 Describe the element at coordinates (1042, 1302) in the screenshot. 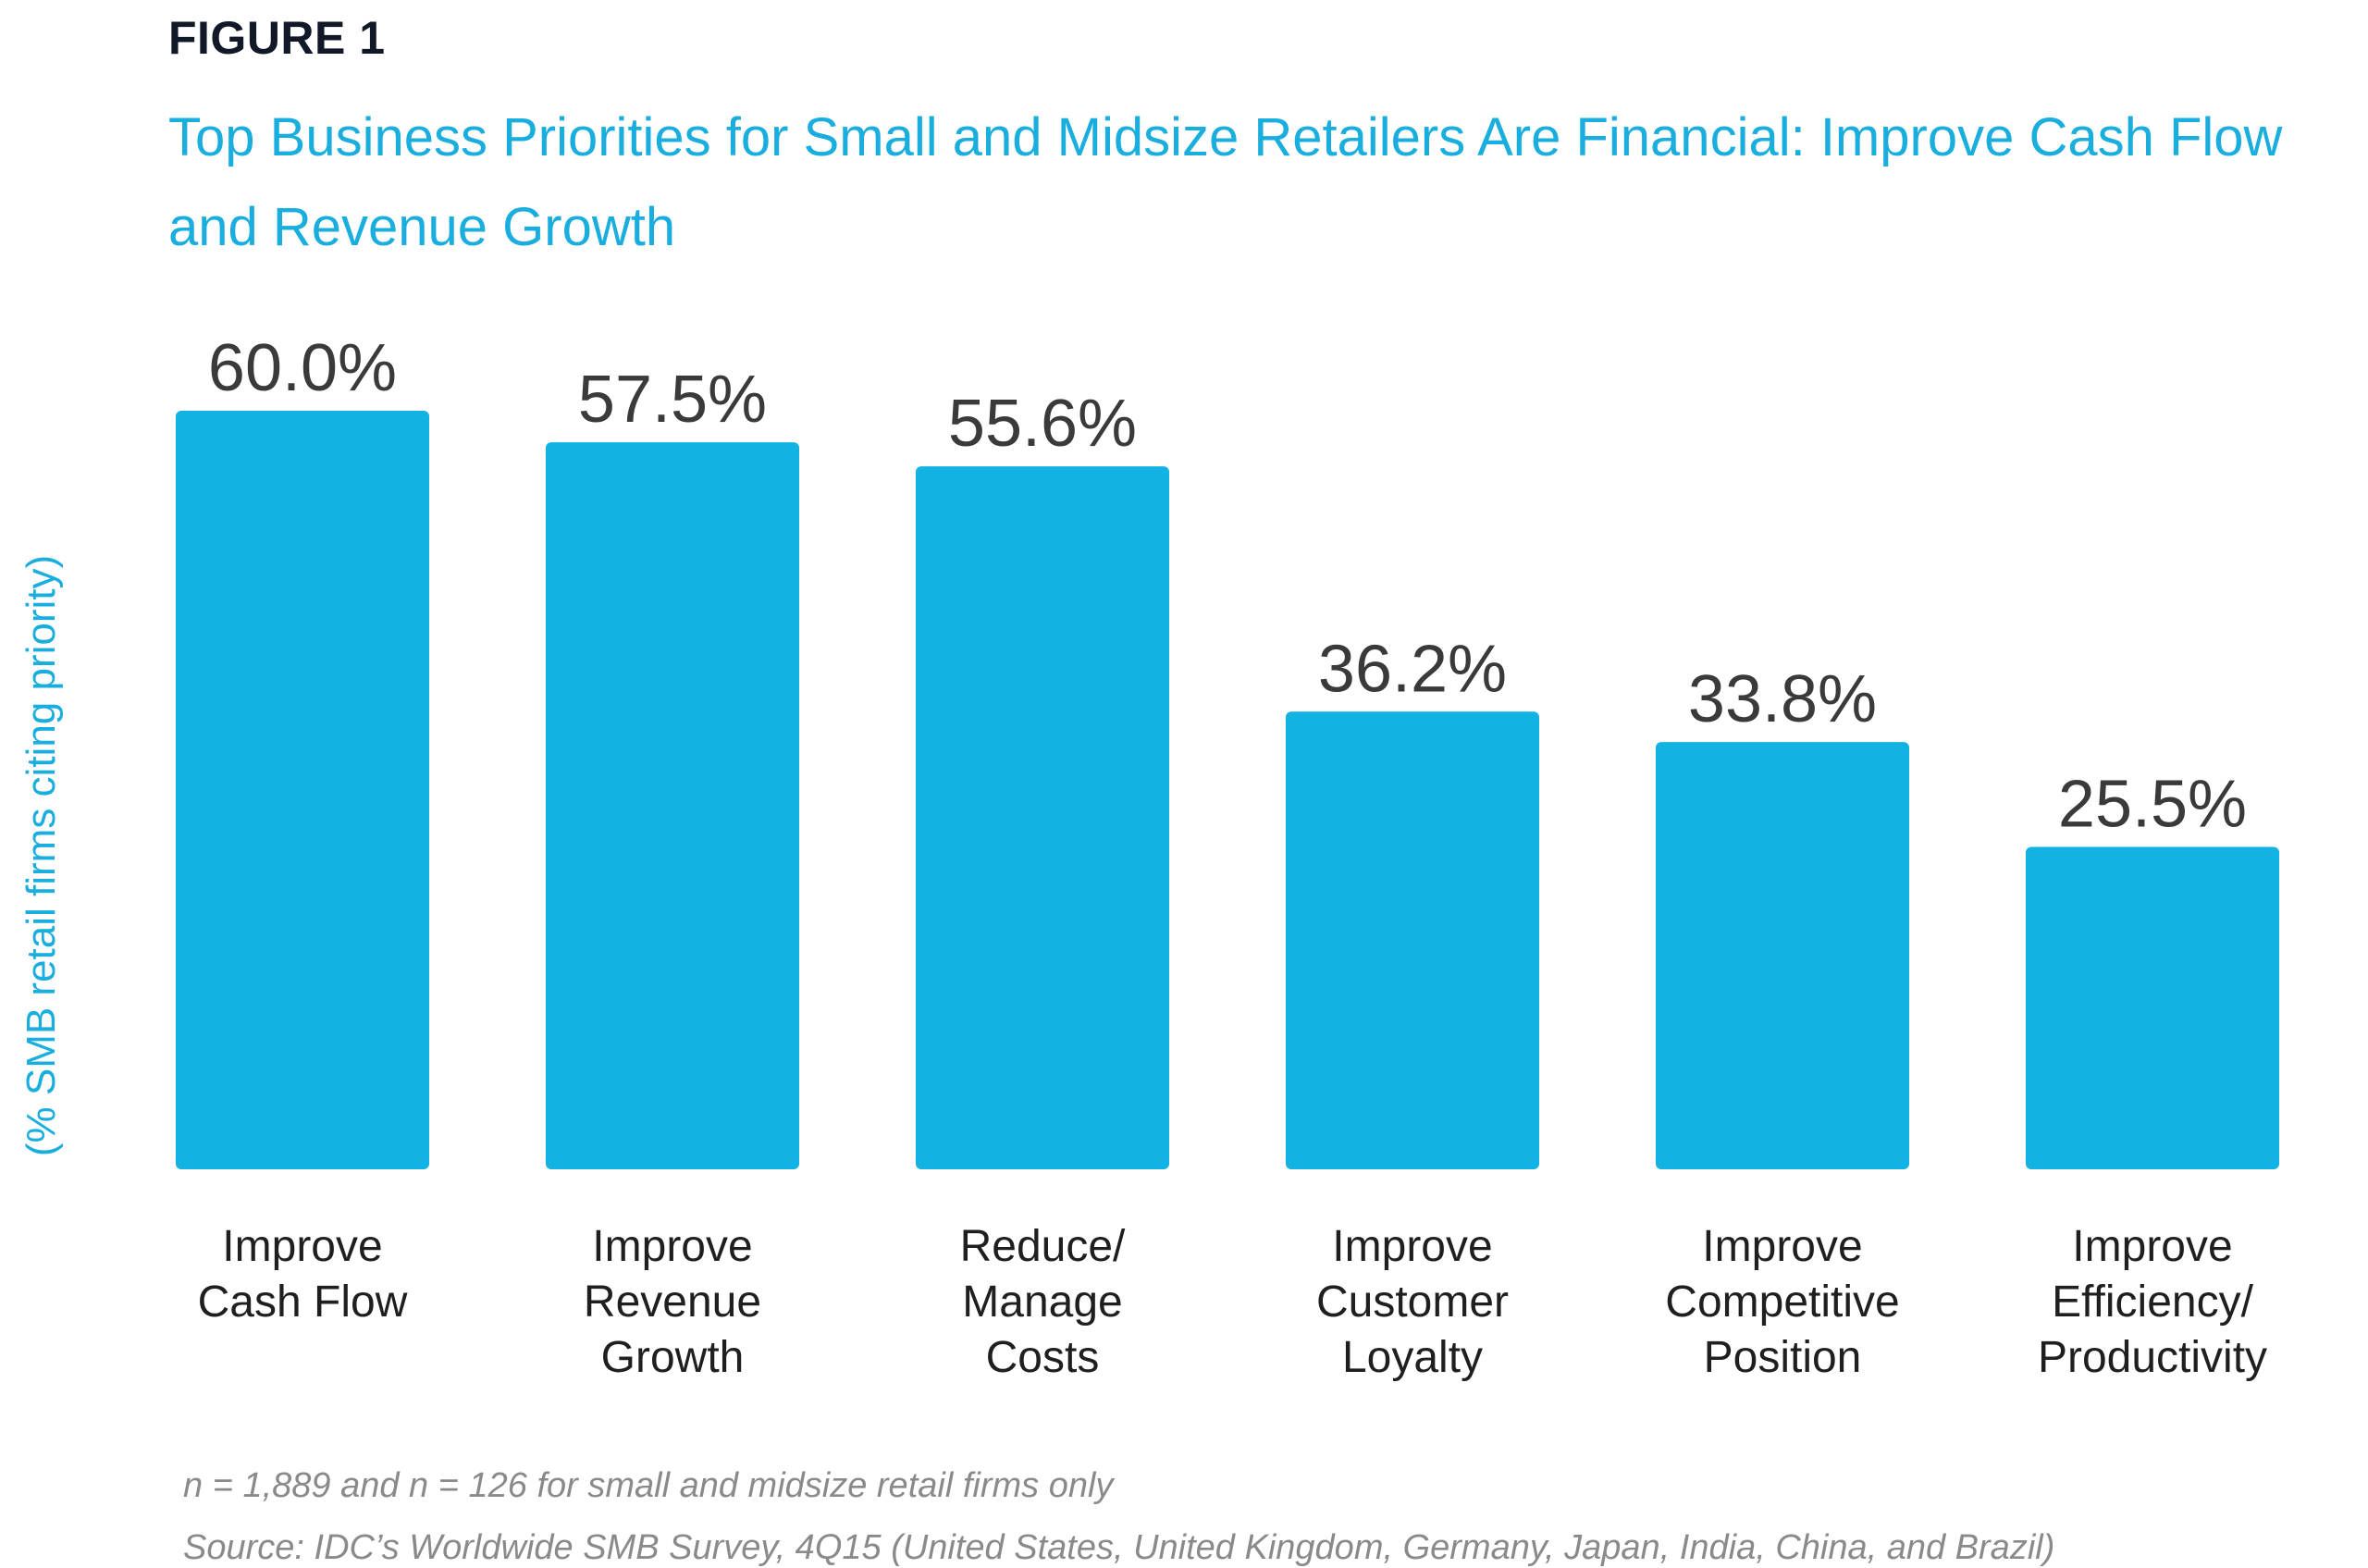

I see `category-label-reduce-manage-costs: Reduce/ Manage Costs` at that location.